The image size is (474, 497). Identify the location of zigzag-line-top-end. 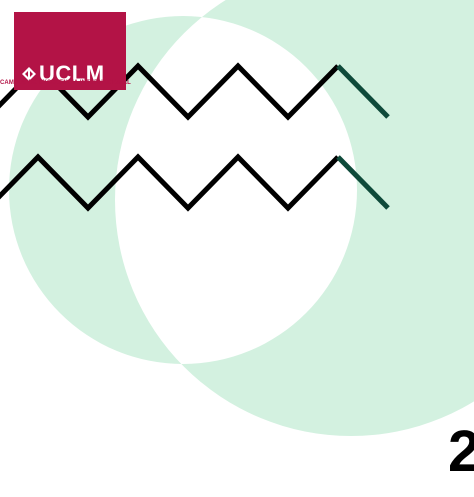
(363, 91).